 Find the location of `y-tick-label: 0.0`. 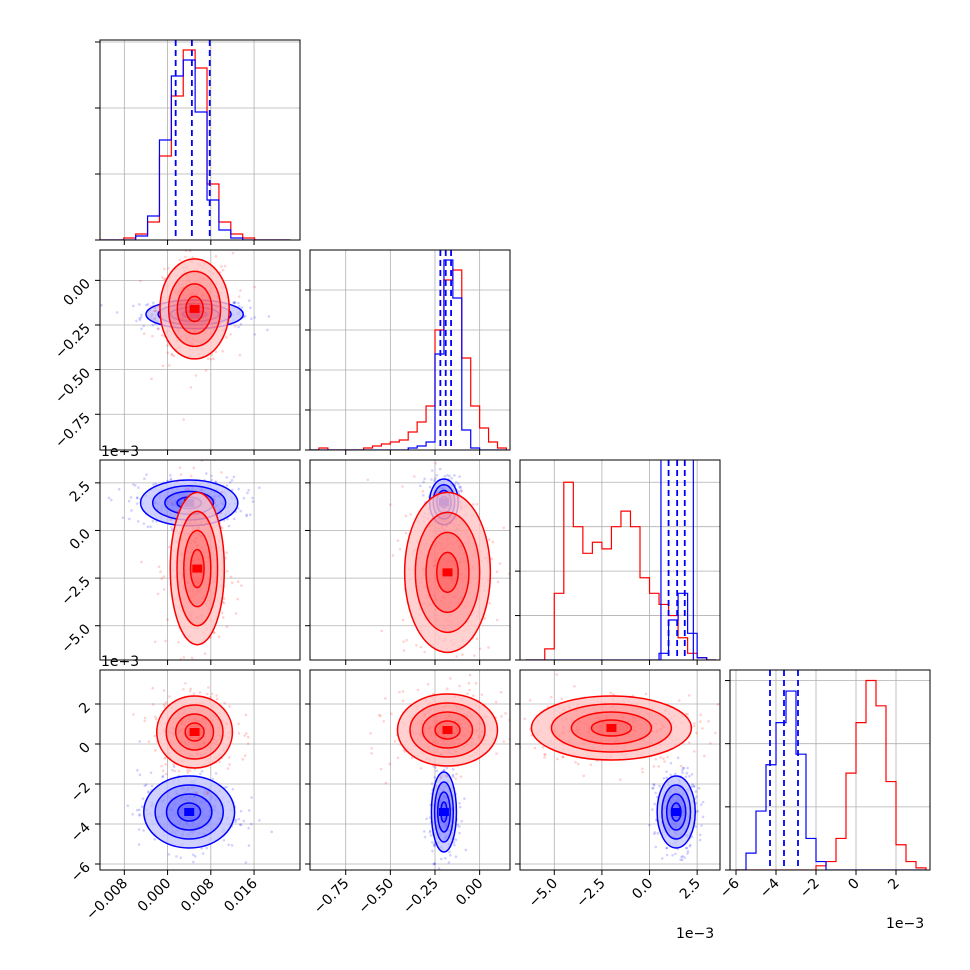

y-tick-label: 0.0 is located at coordinates (80, 539).